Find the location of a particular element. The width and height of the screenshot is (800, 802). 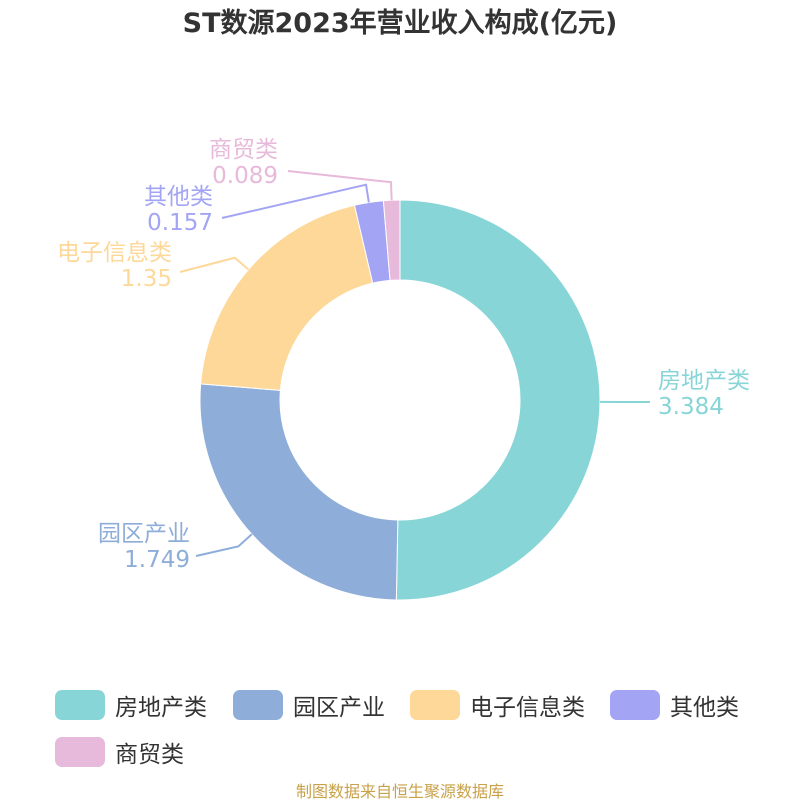

slice-label-value: 0.157 is located at coordinates (180, 223).